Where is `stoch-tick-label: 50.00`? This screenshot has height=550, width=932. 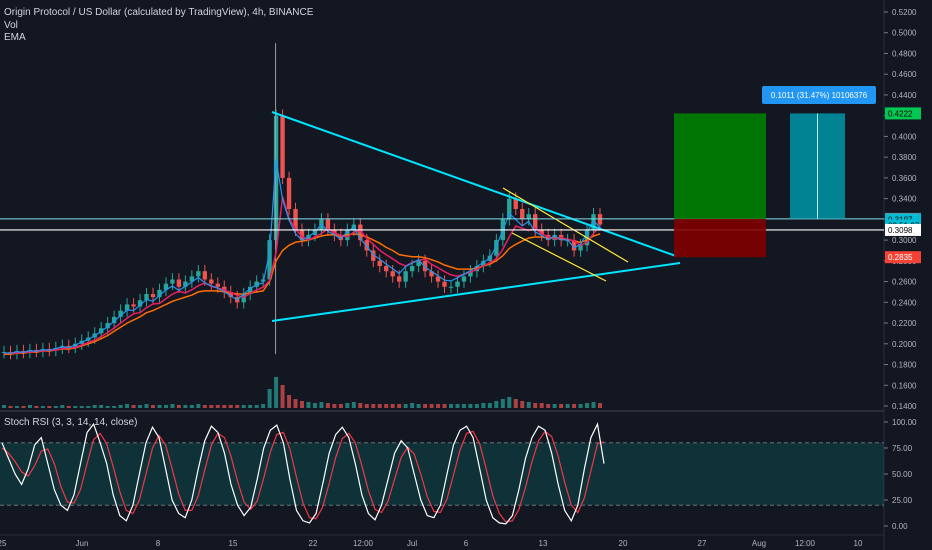 stoch-tick-label: 50.00 is located at coordinates (902, 474).